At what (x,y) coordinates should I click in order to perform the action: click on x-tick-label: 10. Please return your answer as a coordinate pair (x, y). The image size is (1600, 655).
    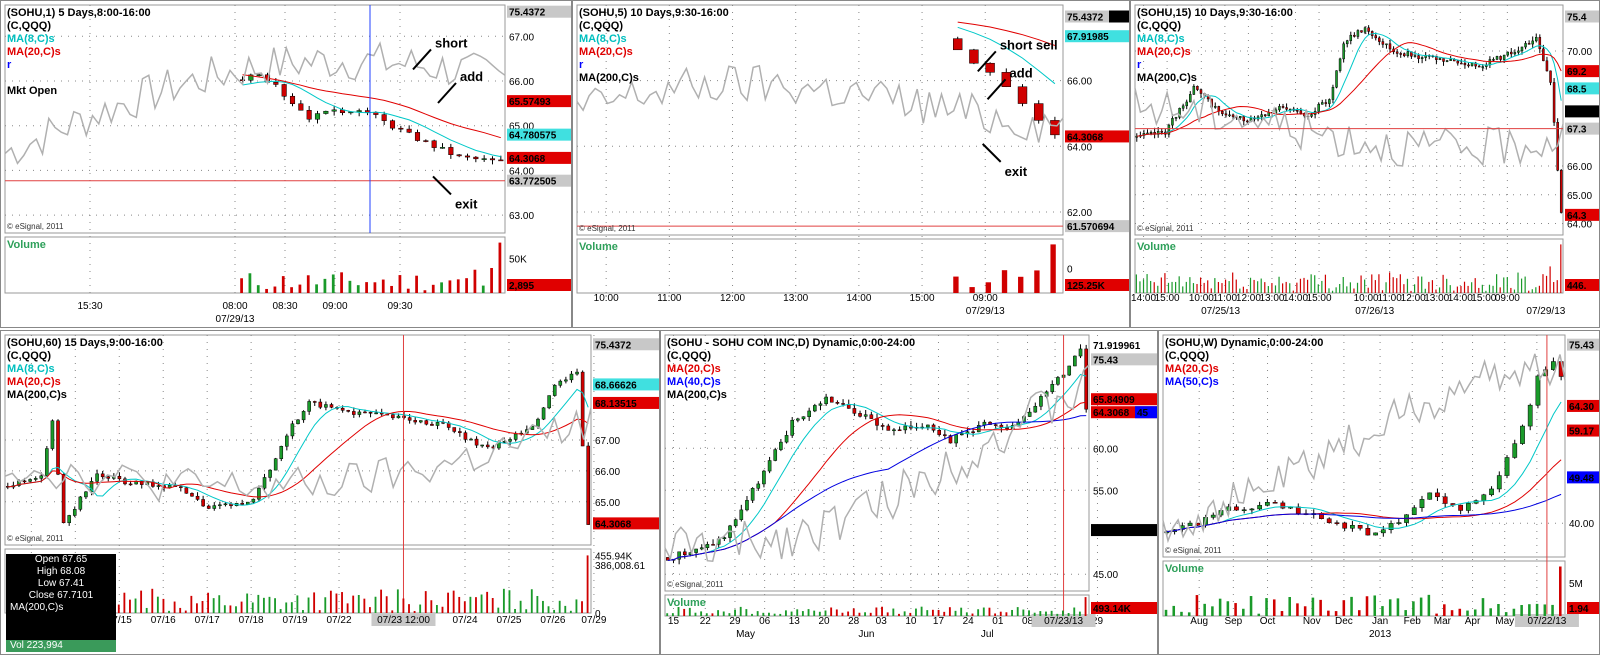
    Looking at the image, I should click on (911, 621).